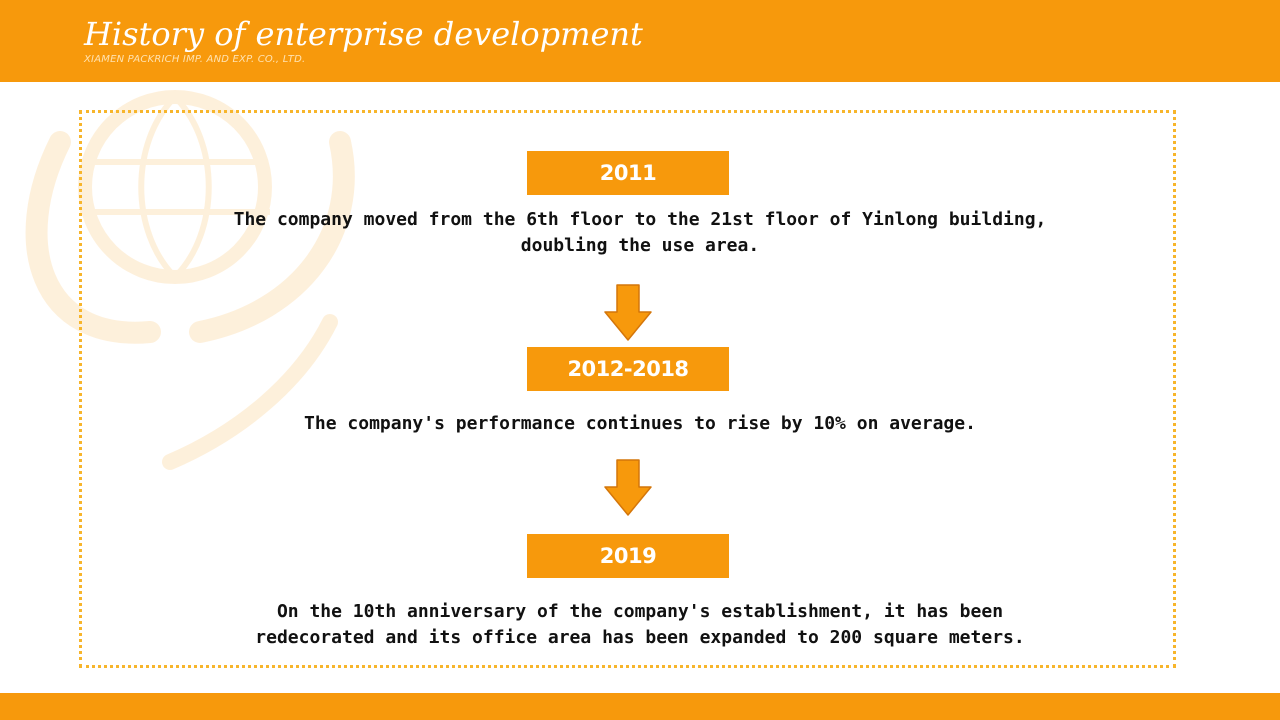 The height and width of the screenshot is (720, 1280). I want to click on milestone-year-2011: 2011, so click(628, 173).